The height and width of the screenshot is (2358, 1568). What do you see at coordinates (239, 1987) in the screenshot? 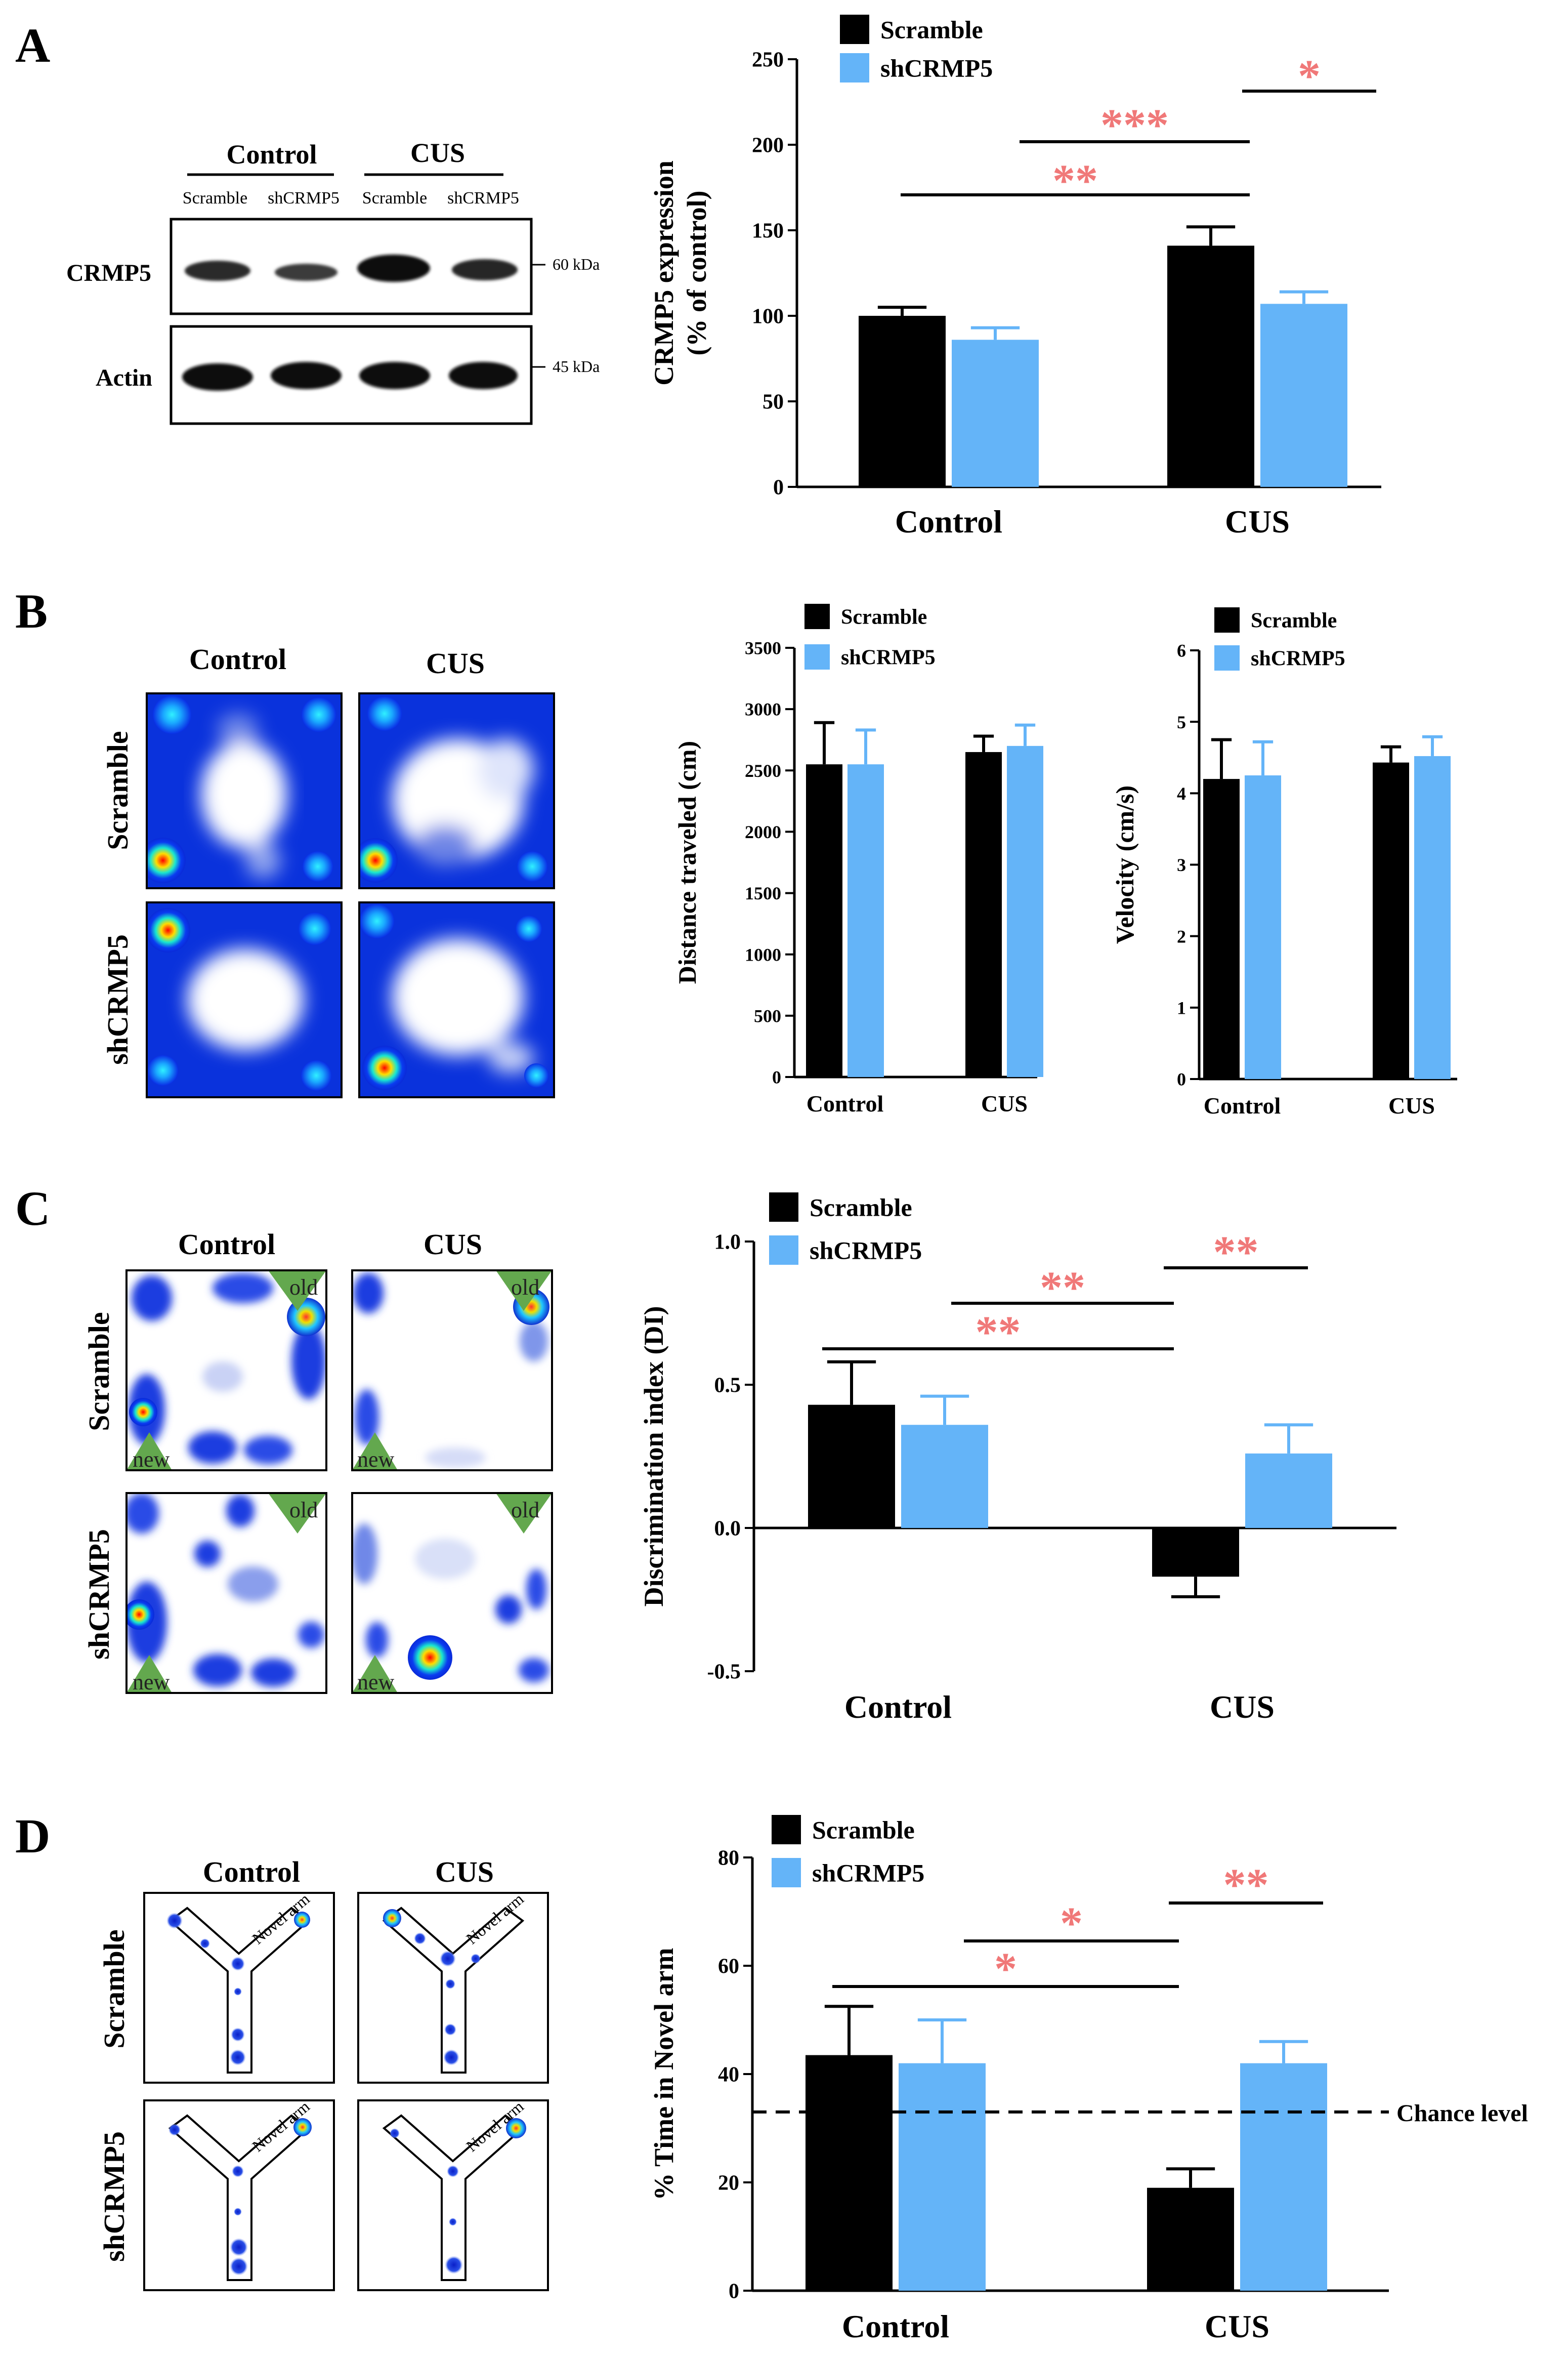
I see `ymaze-scramble-control: Novel arm` at bounding box center [239, 1987].